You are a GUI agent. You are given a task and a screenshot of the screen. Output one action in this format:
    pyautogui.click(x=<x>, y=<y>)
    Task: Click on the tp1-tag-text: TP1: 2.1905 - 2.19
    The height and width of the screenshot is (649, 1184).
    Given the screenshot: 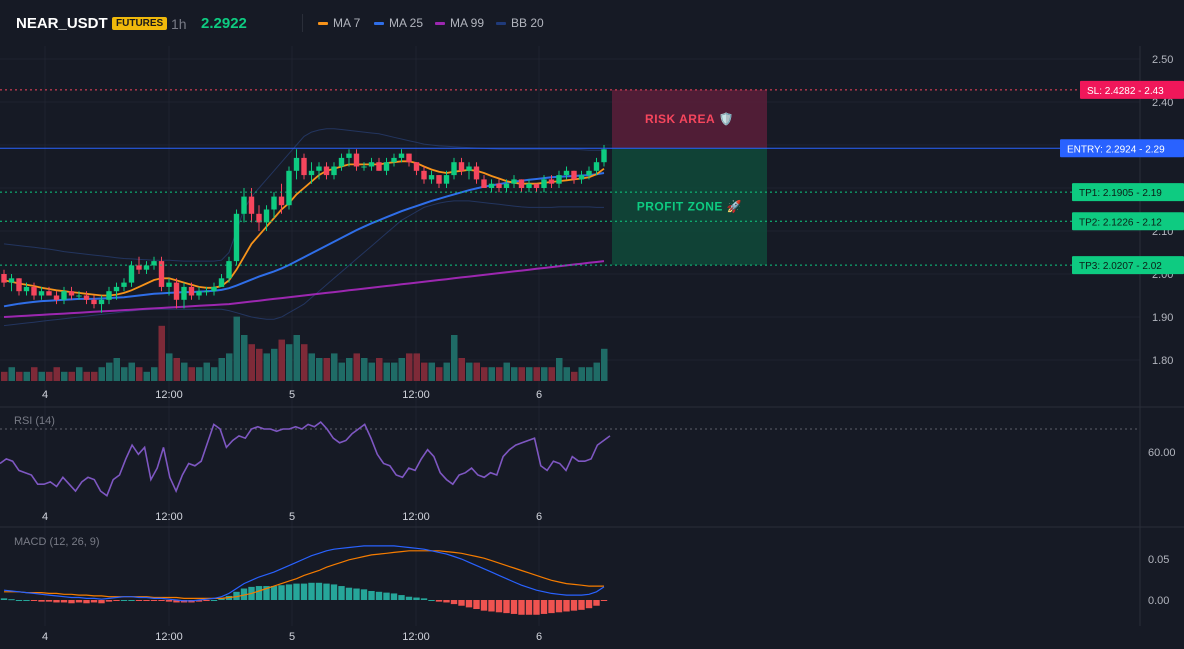 What is the action you would take?
    pyautogui.click(x=1120, y=193)
    